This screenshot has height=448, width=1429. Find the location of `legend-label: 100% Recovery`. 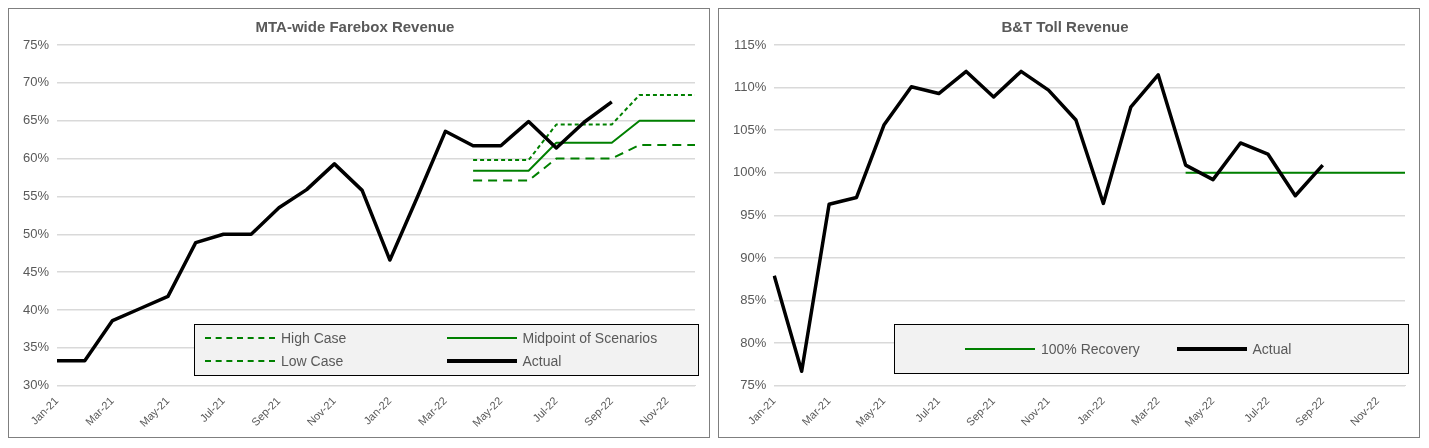

legend-label: 100% Recovery is located at coordinates (1090, 348).